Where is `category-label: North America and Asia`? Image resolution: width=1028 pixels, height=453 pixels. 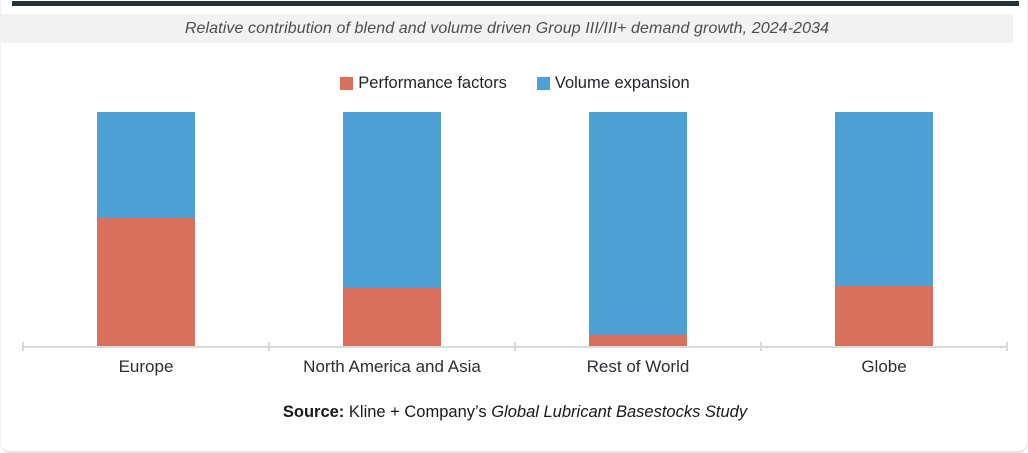 category-label: North America and Asia is located at coordinates (392, 366).